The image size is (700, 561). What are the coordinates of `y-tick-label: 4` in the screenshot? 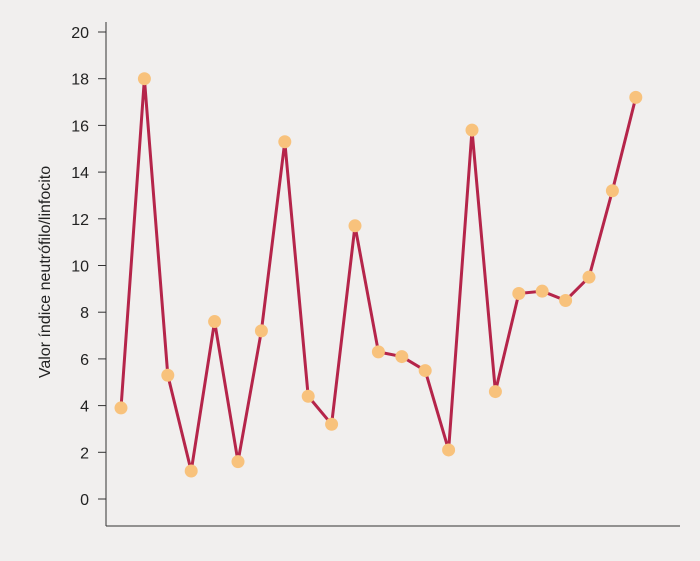 It's located at (84, 407).